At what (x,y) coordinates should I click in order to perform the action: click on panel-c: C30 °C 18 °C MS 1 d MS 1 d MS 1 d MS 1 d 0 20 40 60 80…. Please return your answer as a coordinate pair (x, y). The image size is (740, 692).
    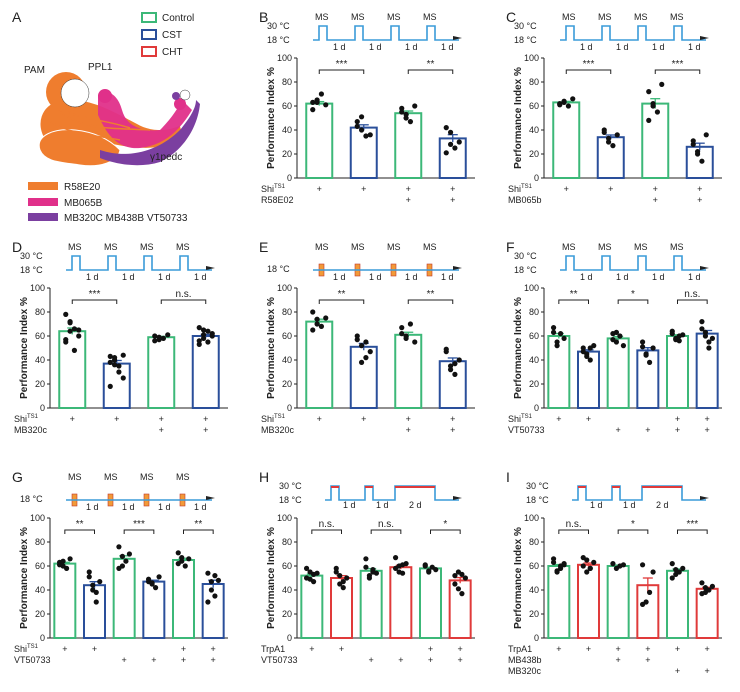
    Looking at the image, I should click on (614, 107).